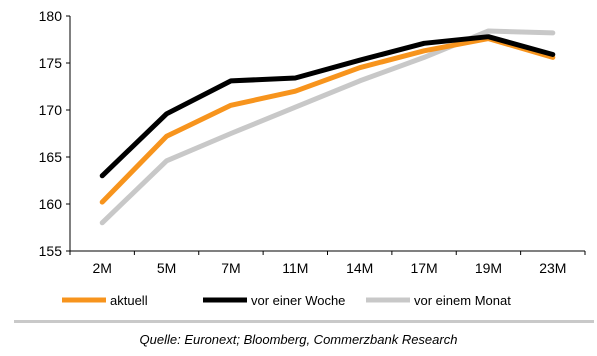 The image size is (597, 356). I want to click on x-tick-label: 11M, so click(295, 268).